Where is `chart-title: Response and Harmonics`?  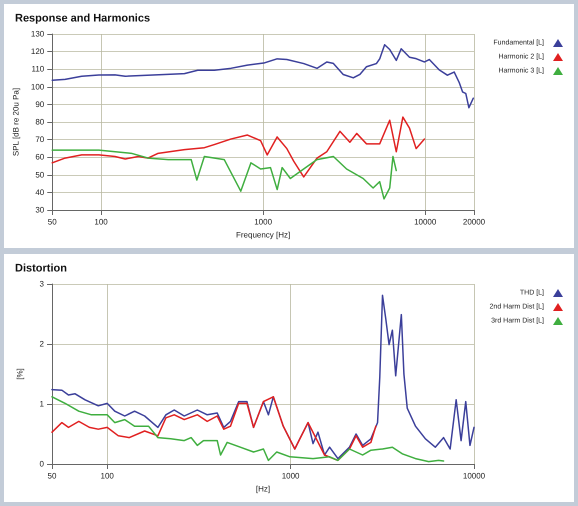
chart-title: Response and Harmonics is located at coordinates (82, 18).